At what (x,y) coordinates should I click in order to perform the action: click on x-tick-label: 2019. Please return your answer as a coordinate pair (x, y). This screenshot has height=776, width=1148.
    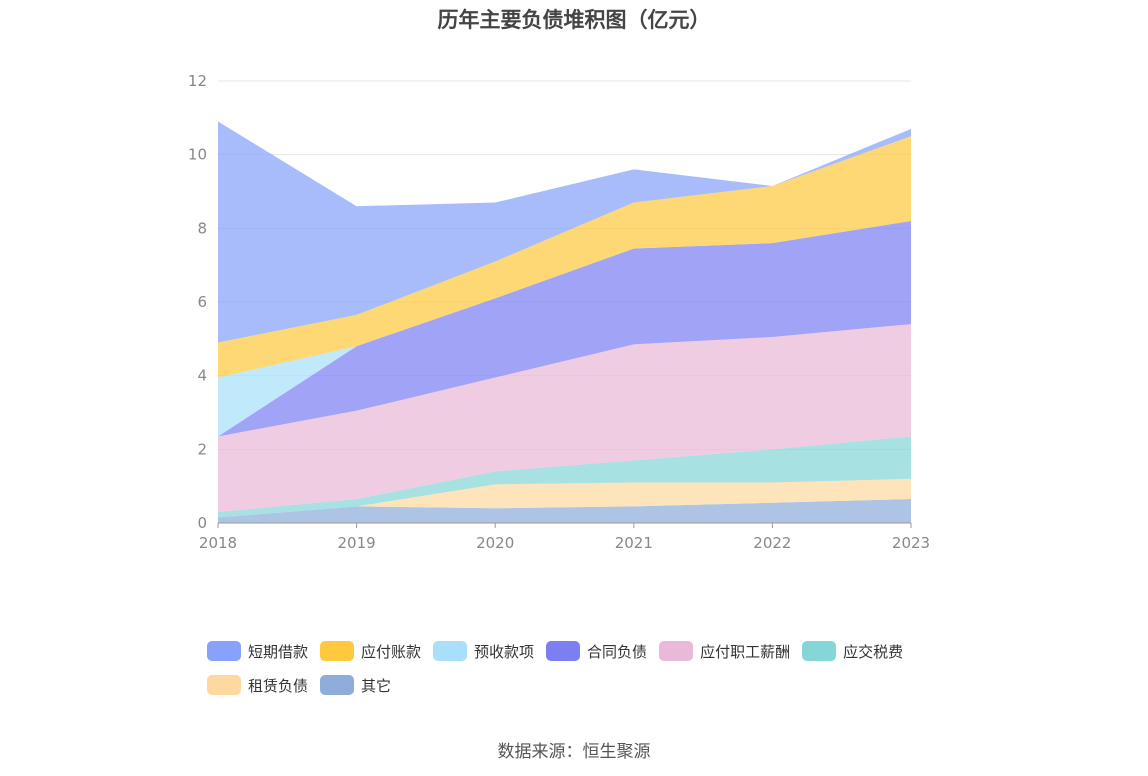
    Looking at the image, I should click on (357, 543).